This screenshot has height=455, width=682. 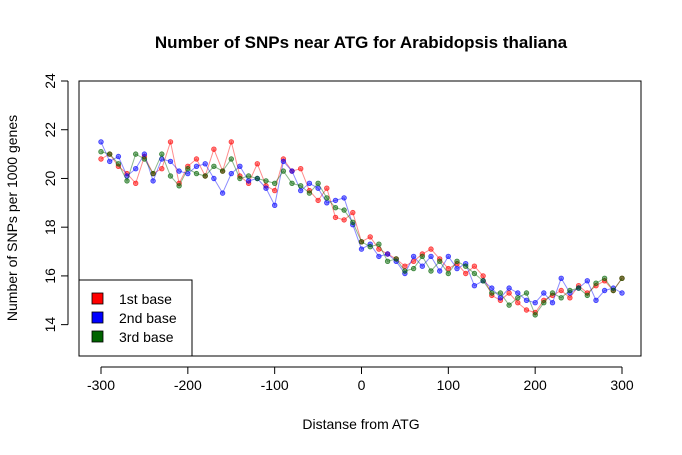 What do you see at coordinates (449, 385) in the screenshot?
I see `x-tick-label: 100` at bounding box center [449, 385].